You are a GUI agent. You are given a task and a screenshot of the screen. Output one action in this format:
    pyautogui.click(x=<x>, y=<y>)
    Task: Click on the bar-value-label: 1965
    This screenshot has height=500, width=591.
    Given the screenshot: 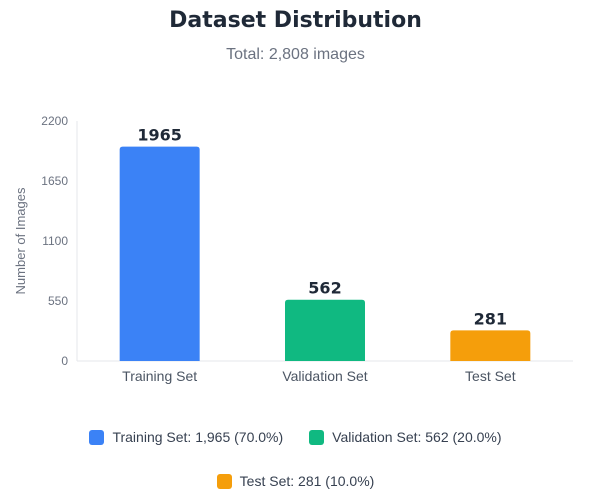 What is the action you would take?
    pyautogui.click(x=159, y=135)
    